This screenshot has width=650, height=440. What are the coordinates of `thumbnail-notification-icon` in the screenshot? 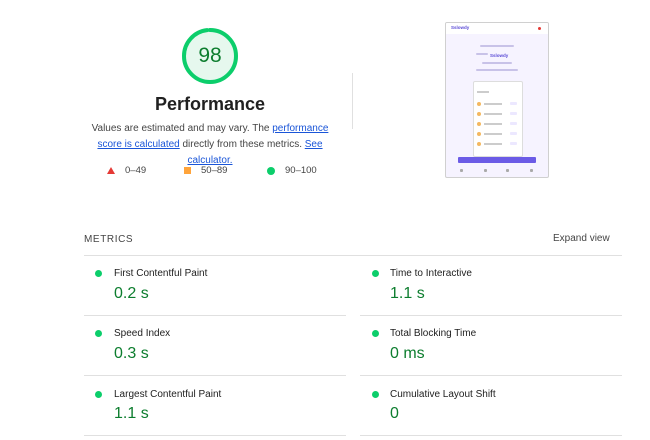 It's located at (539, 28).